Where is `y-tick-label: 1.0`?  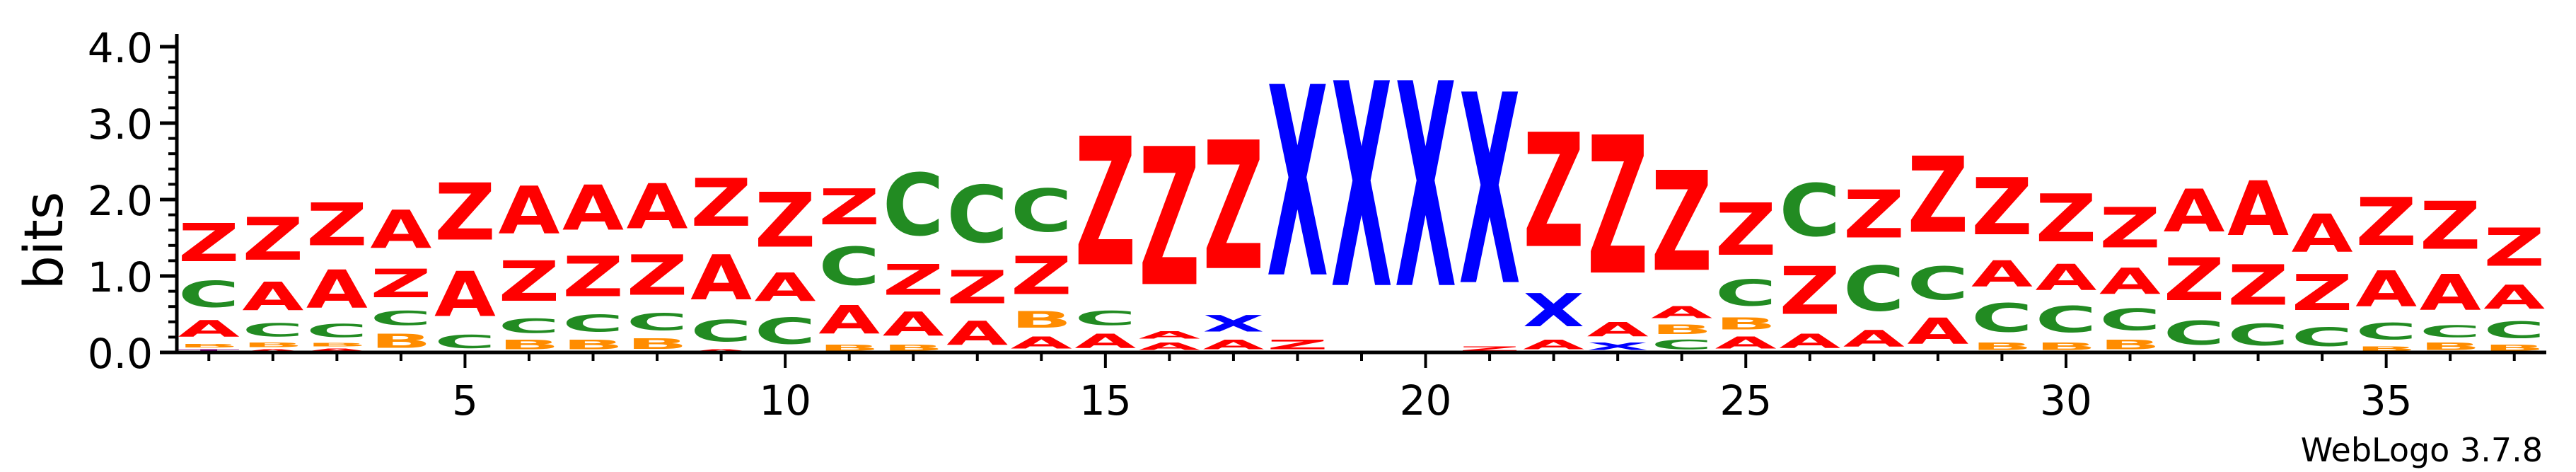 y-tick-label: 1.0 is located at coordinates (120, 277).